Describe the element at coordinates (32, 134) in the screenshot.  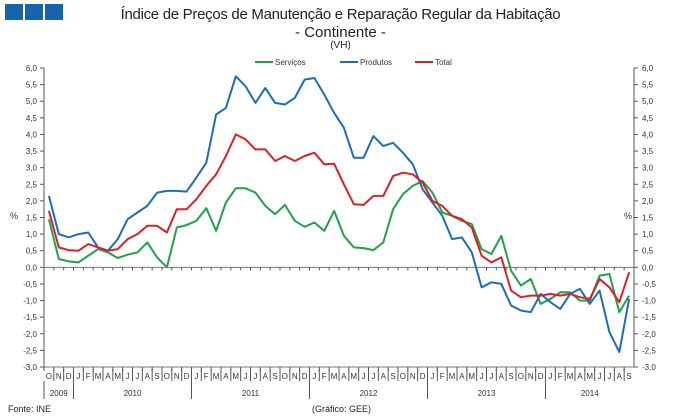
I see `y-tick-label-left: 4,0` at that location.